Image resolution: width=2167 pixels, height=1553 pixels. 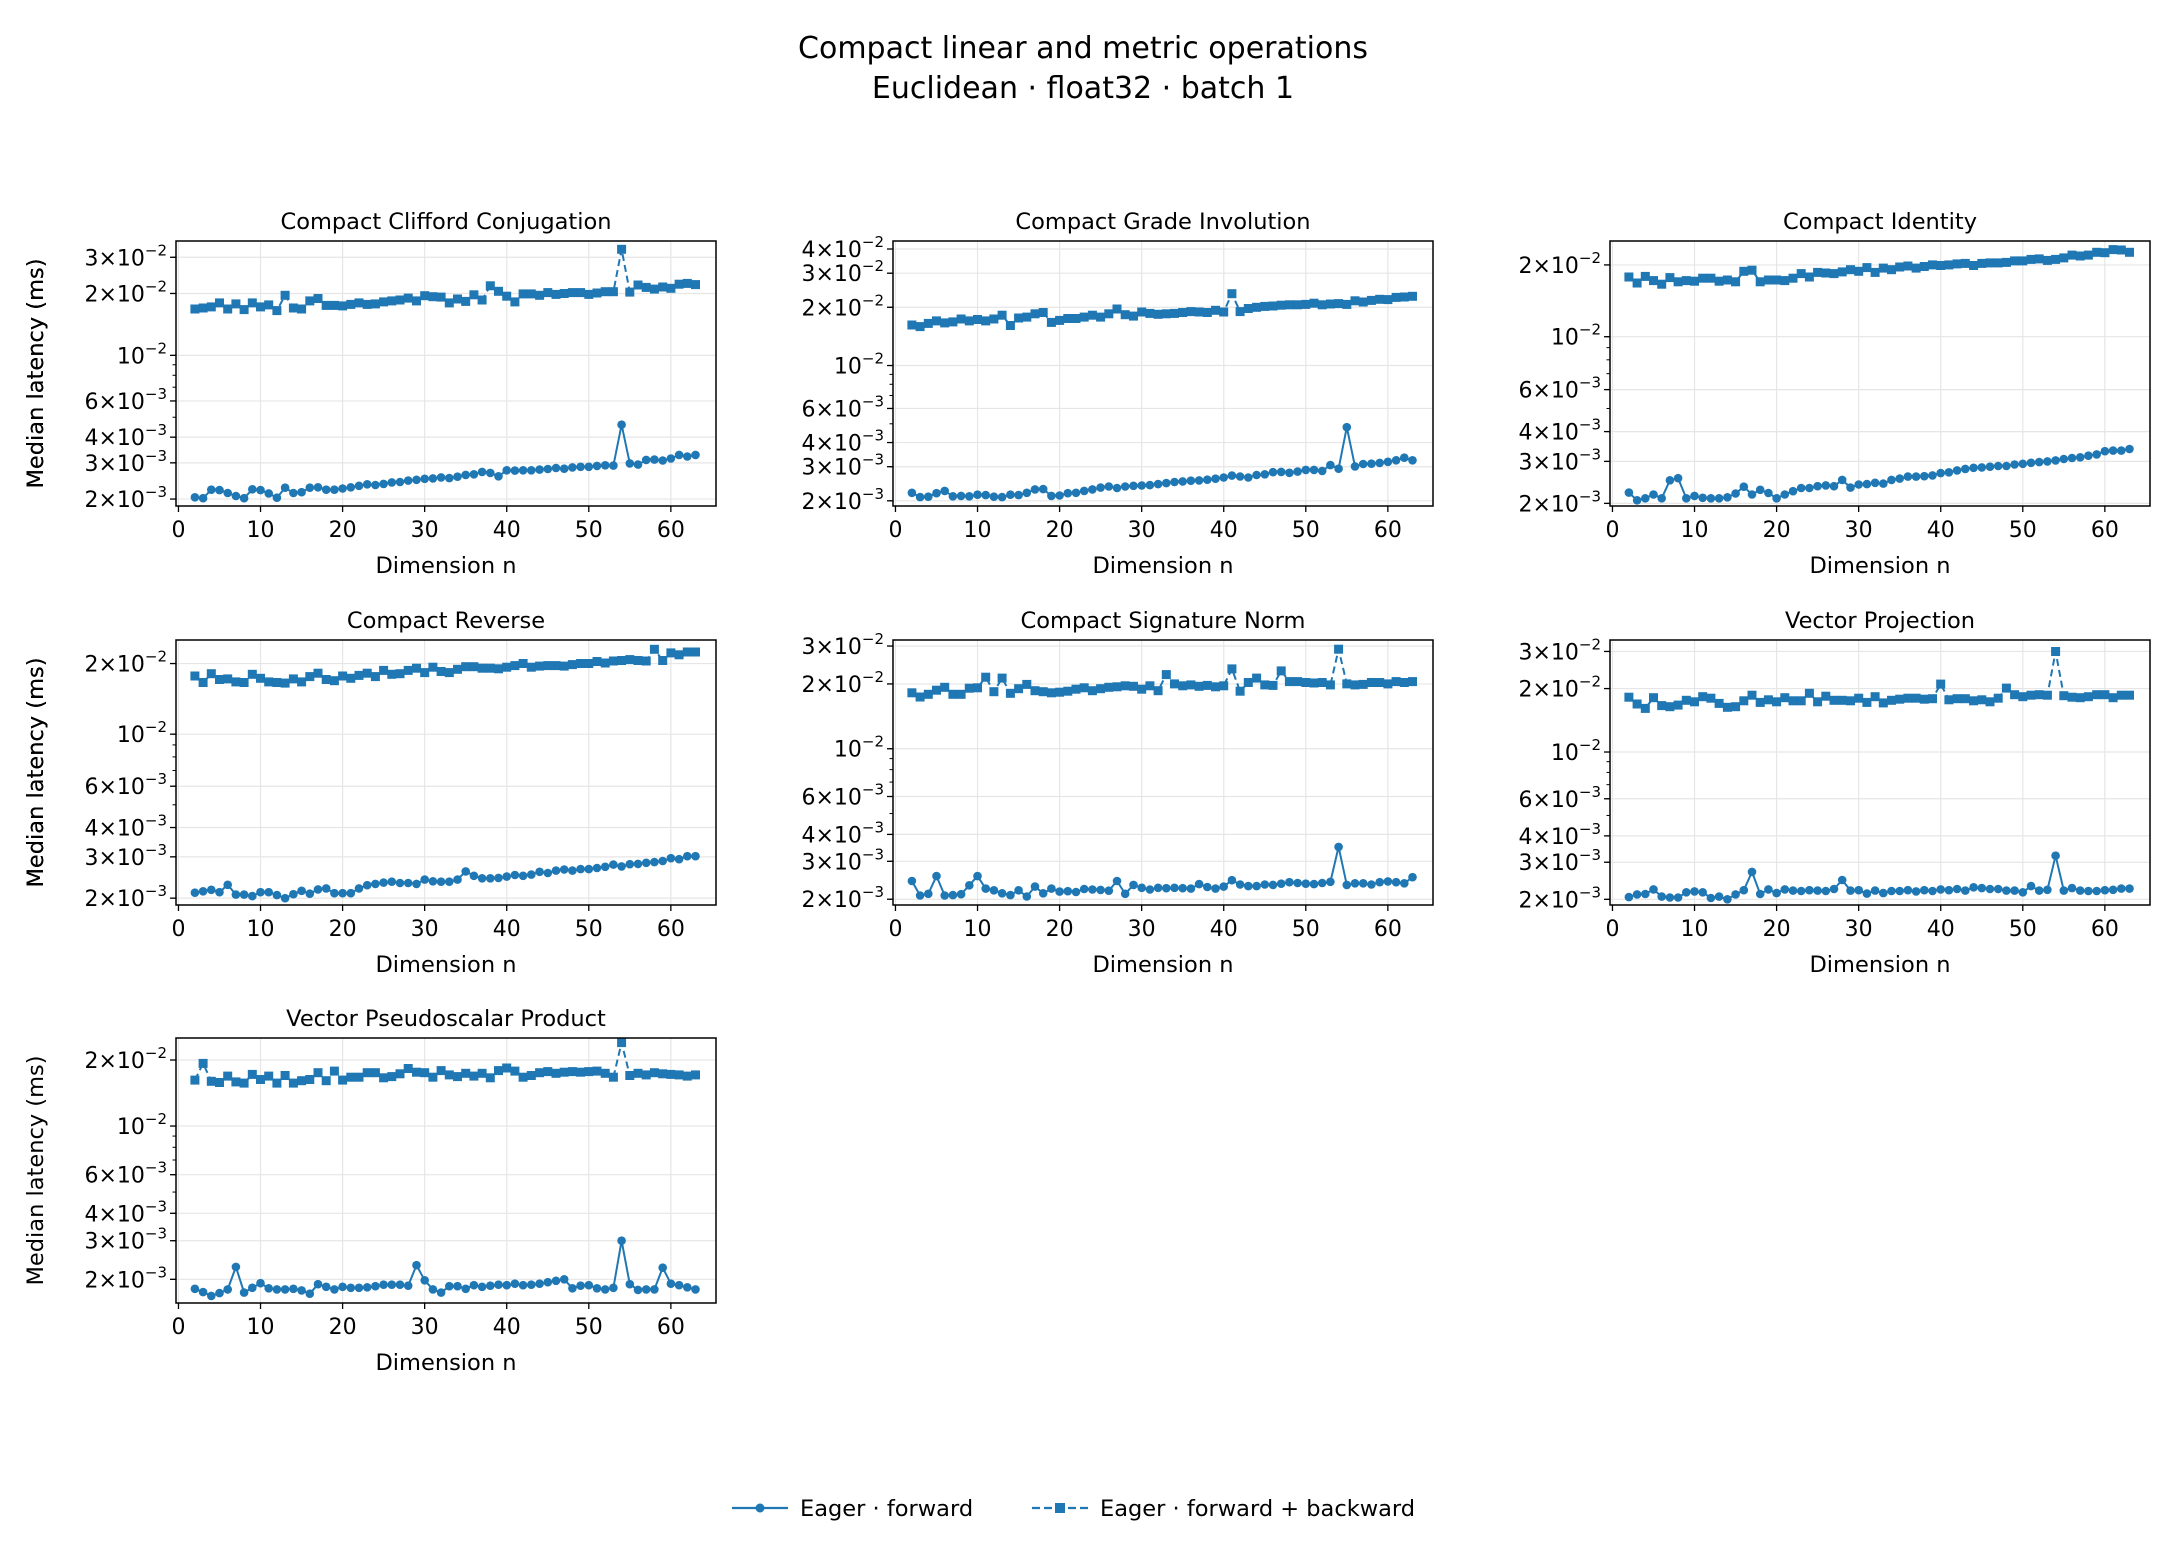 What do you see at coordinates (895, 530) in the screenshot?
I see `x-tick-label: 0` at bounding box center [895, 530].